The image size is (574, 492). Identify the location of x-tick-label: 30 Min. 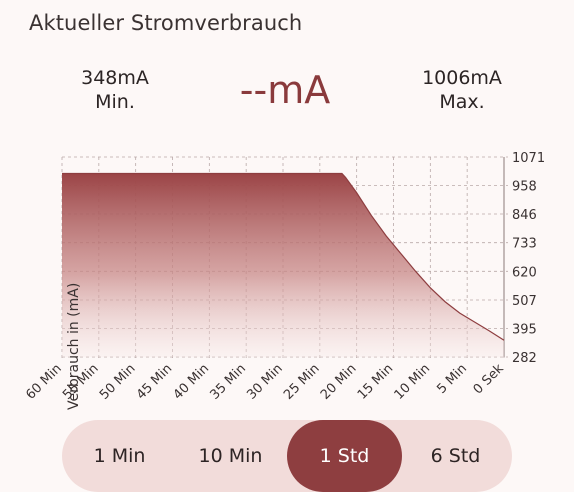
(265, 382).